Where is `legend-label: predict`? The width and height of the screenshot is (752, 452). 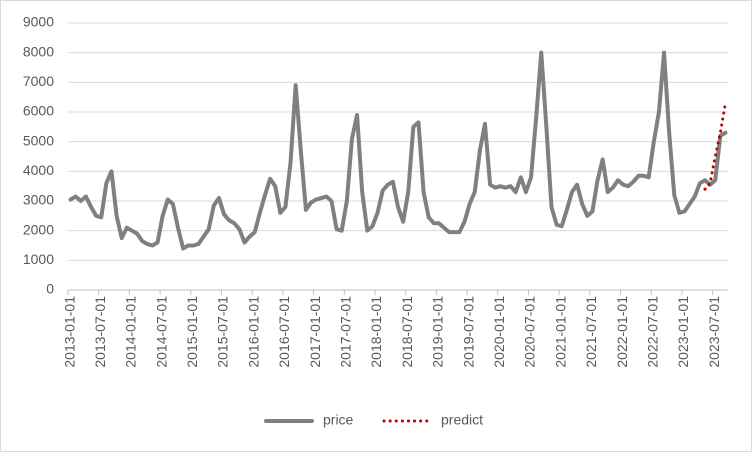
legend-label: predict is located at coordinates (462, 420).